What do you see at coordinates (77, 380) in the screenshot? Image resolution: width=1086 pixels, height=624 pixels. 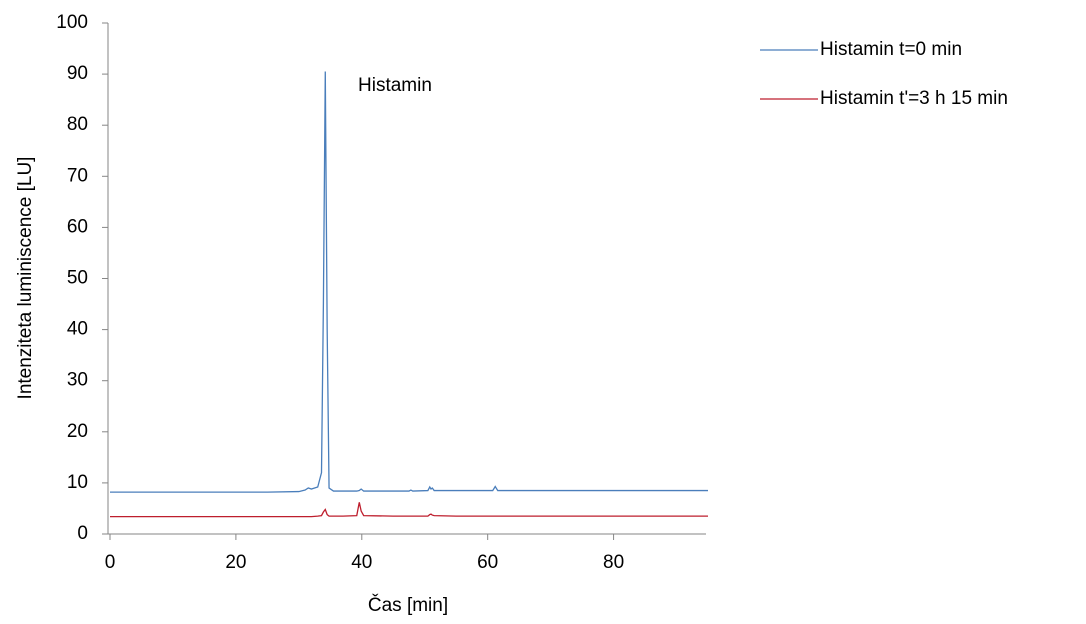 I see `y-tick-label: 30` at bounding box center [77, 380].